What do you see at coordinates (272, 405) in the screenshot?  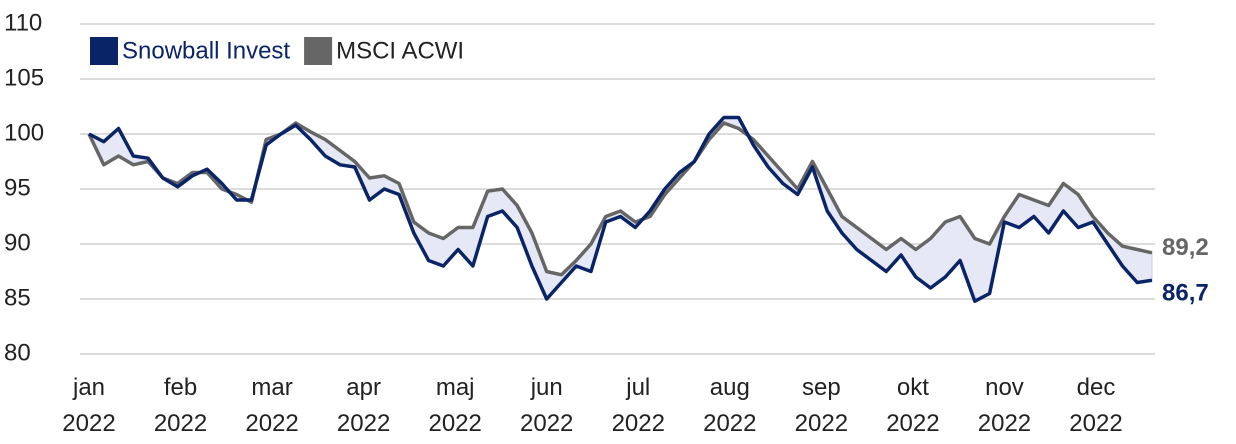 I see `x-tick-label: mar 2022` at bounding box center [272, 405].